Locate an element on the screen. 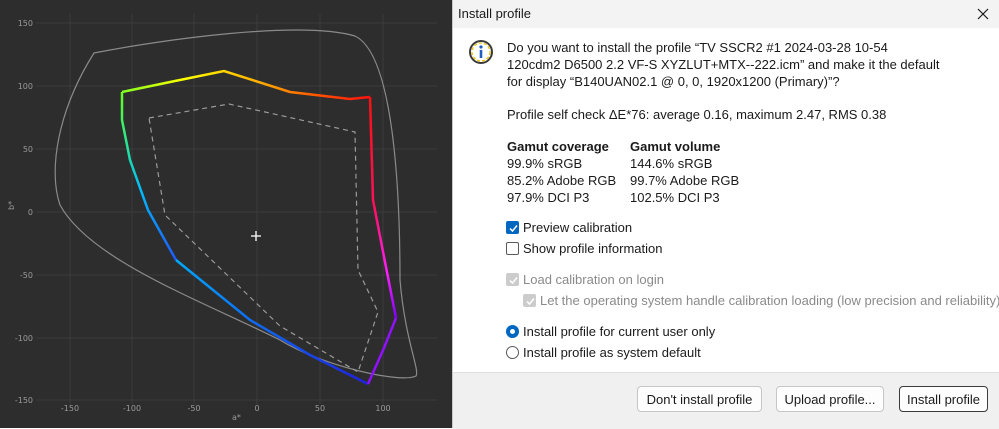  x-tick-label: 100 is located at coordinates (382, 408).